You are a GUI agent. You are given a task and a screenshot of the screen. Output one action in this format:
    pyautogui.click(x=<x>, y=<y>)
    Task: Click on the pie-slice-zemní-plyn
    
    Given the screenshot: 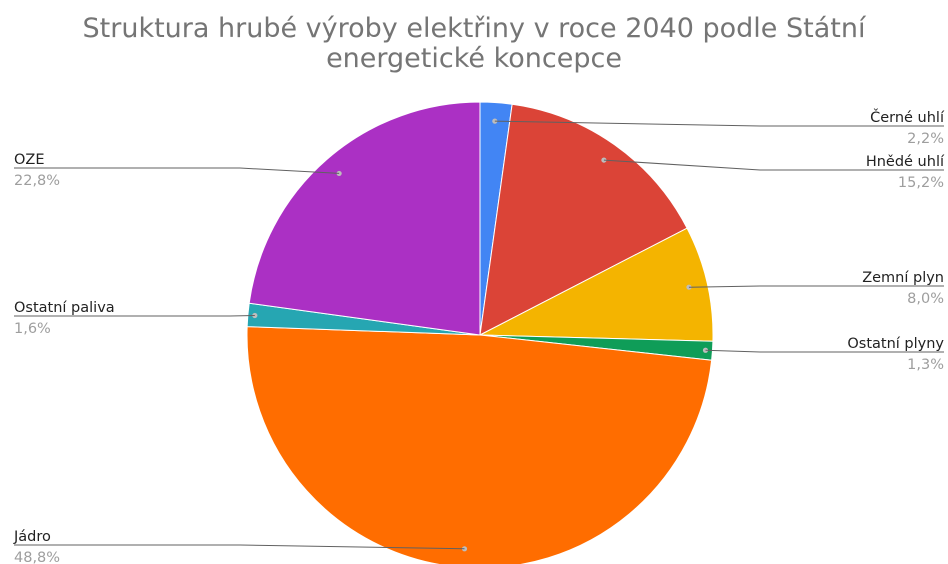 What is the action you would take?
    pyautogui.click(x=596, y=284)
    